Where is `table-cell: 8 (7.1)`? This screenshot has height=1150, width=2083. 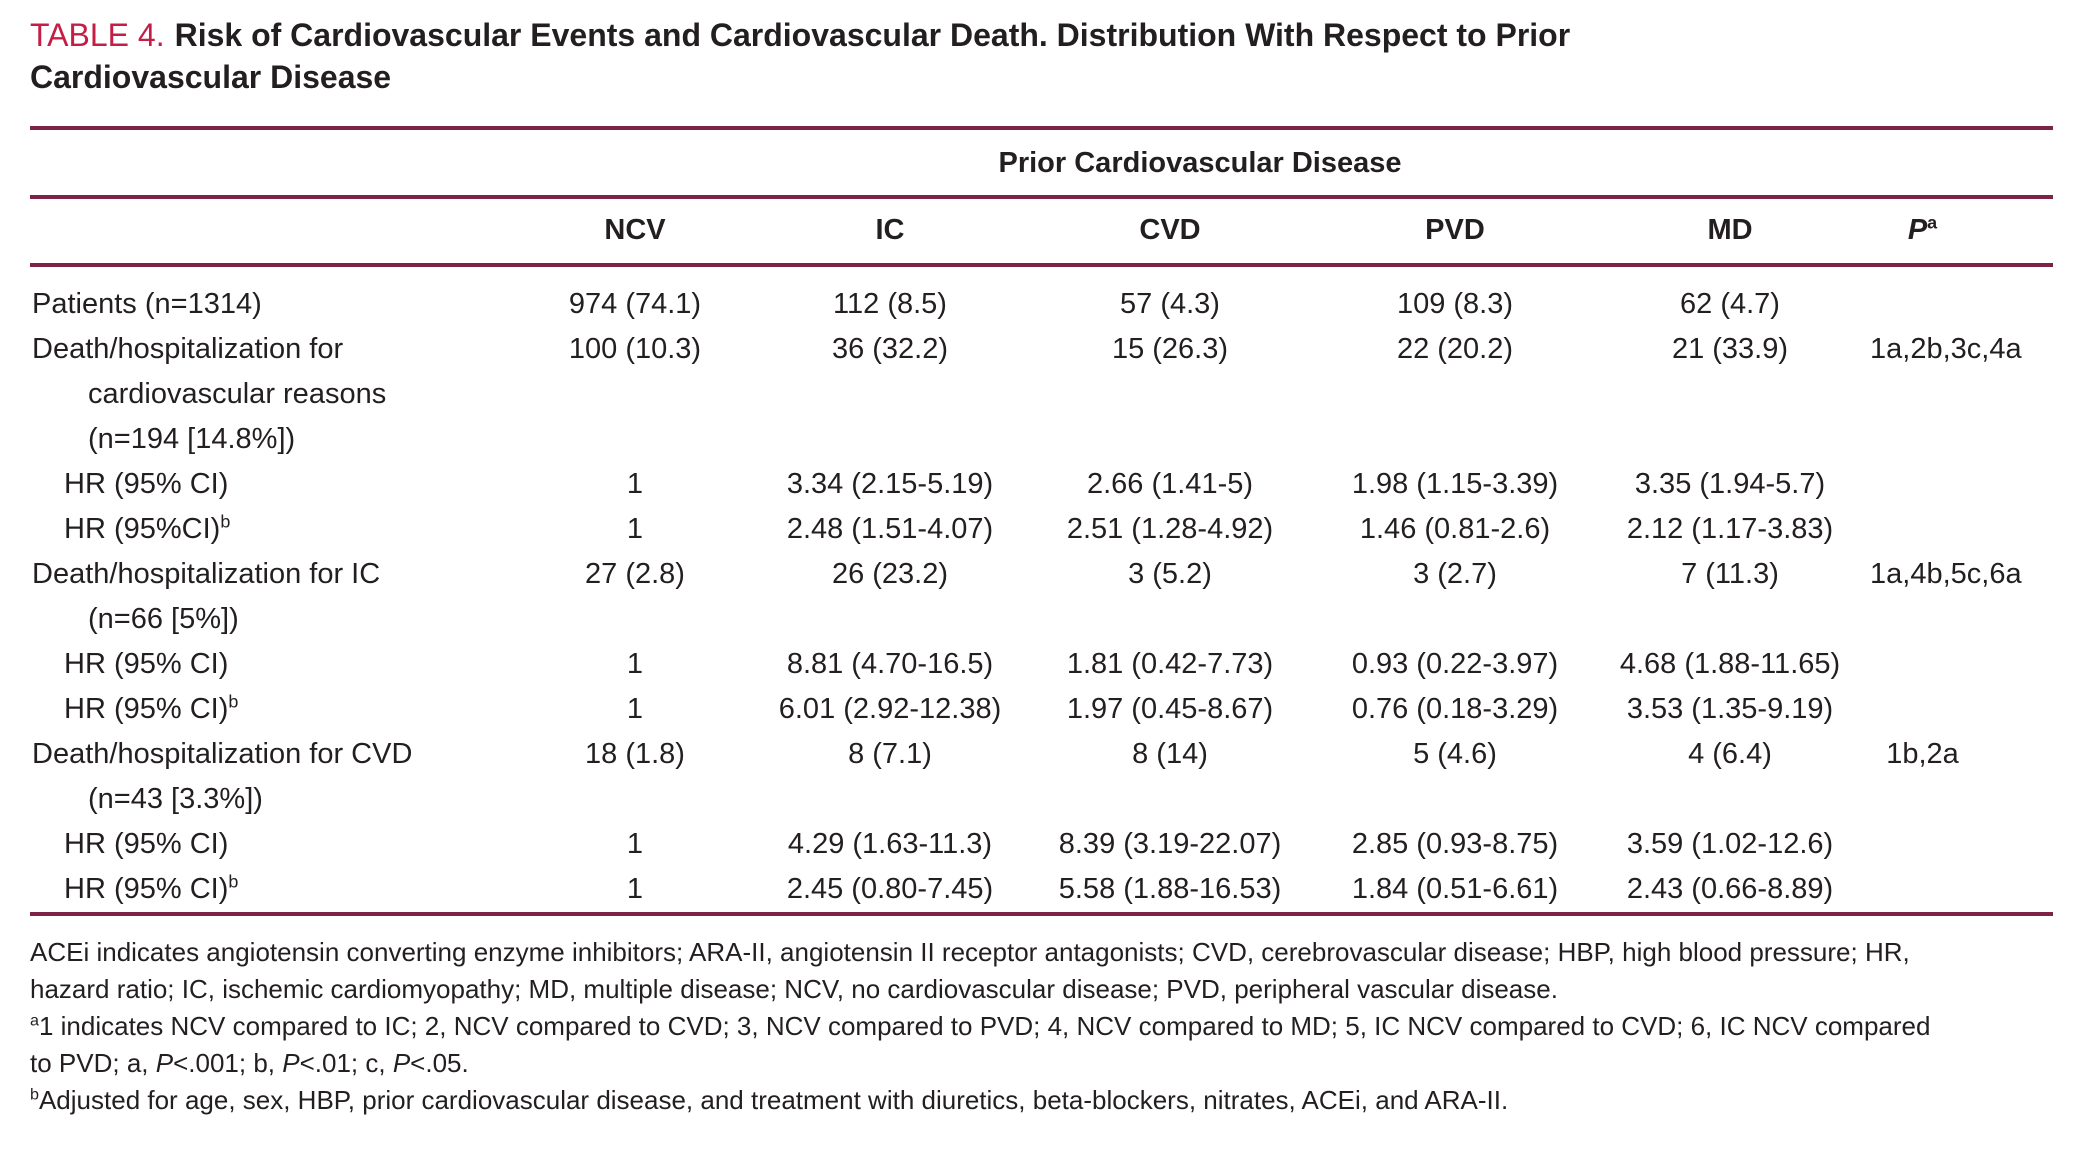
table-cell: 8 (7.1) is located at coordinates (890, 754).